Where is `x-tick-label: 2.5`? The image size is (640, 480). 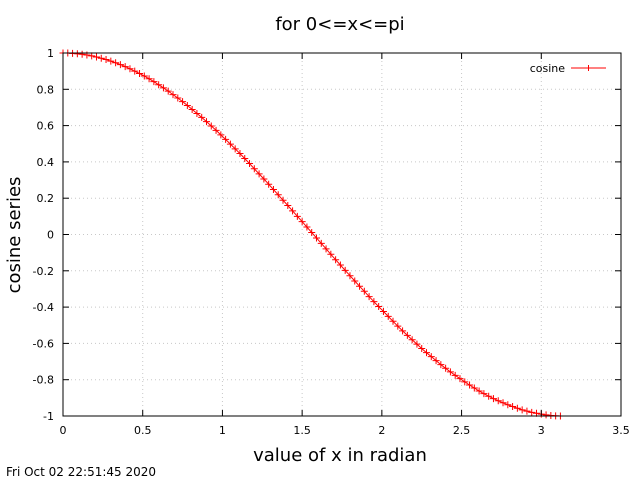
x-tick-label: 2.5 is located at coordinates (462, 430).